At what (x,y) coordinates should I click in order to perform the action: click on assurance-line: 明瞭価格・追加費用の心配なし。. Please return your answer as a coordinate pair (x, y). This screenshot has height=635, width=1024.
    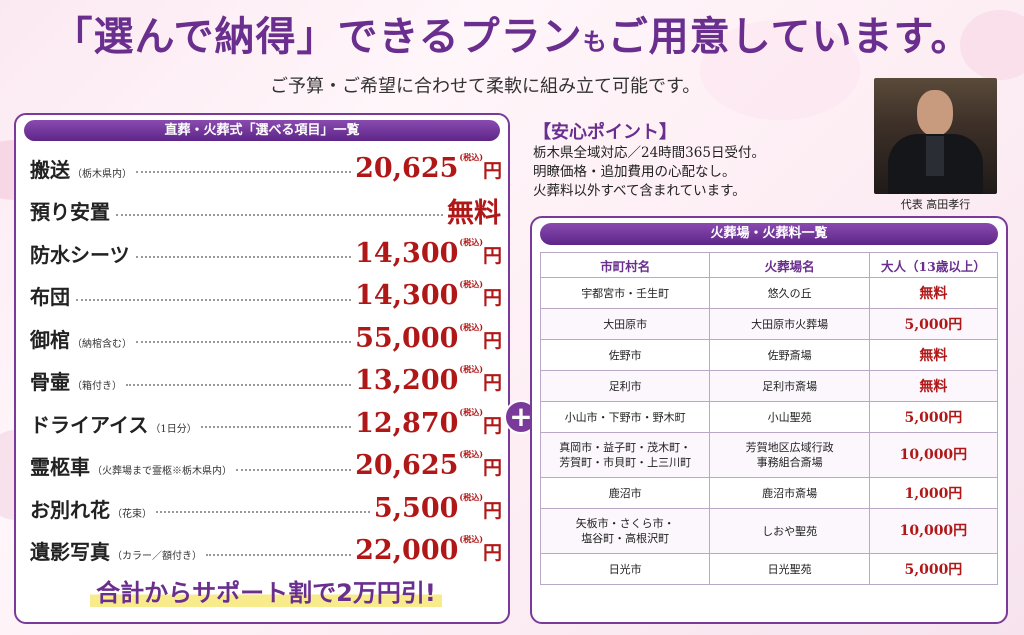
    Looking at the image, I should click on (634, 172).